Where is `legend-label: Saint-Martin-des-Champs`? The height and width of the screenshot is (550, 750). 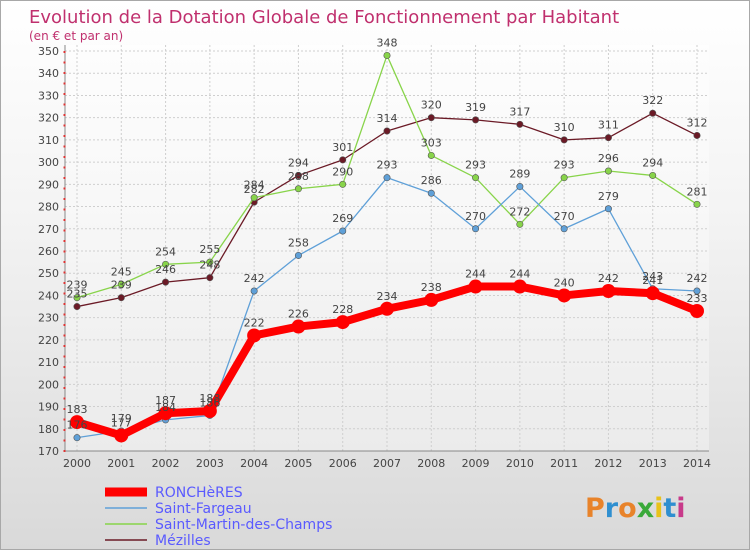 legend-label: Saint-Martin-des-Champs is located at coordinates (243, 525).